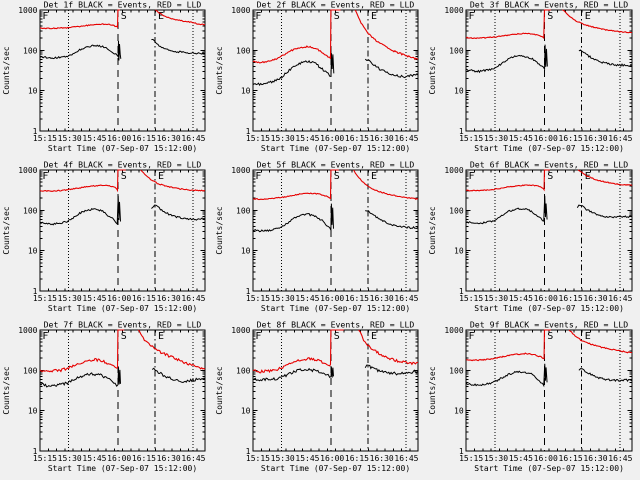 The image size is (640, 480). What do you see at coordinates (336, 5) in the screenshot?
I see `panel-title: Det 2f BLACK = Events, RED = LLD` at bounding box center [336, 5].